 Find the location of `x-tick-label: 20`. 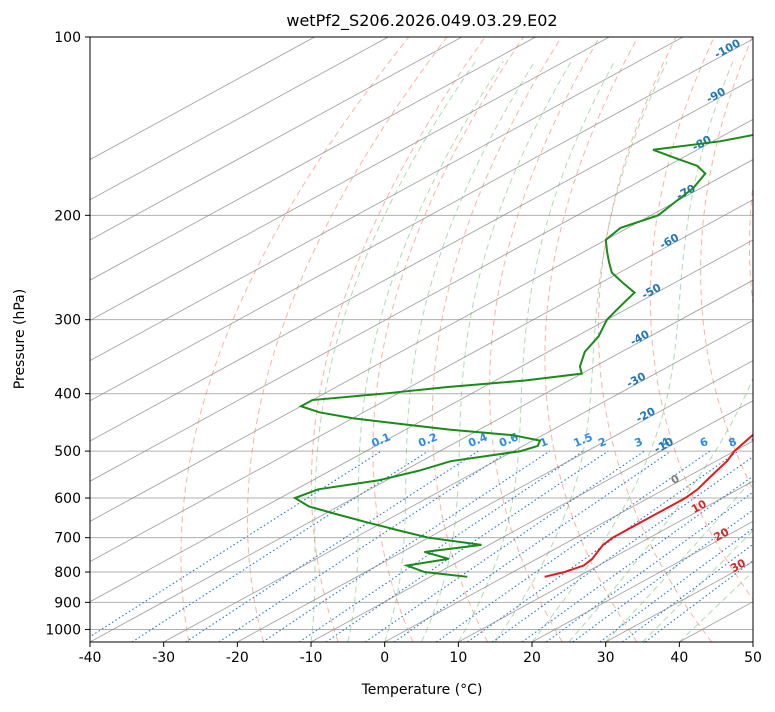

x-tick-label: 20 is located at coordinates (532, 658).